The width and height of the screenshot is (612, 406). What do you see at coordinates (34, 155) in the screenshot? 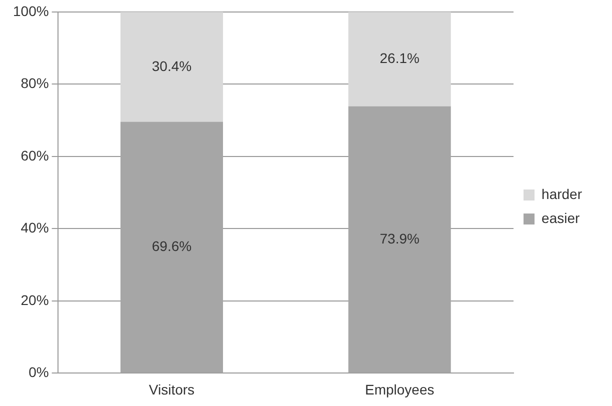
I see `y-tick-label: 60%` at bounding box center [34, 155].